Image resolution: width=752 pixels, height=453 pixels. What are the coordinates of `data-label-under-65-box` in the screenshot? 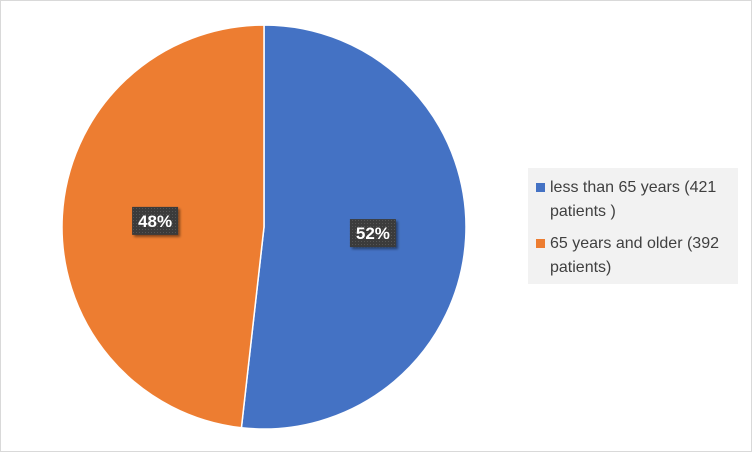 It's located at (372, 233).